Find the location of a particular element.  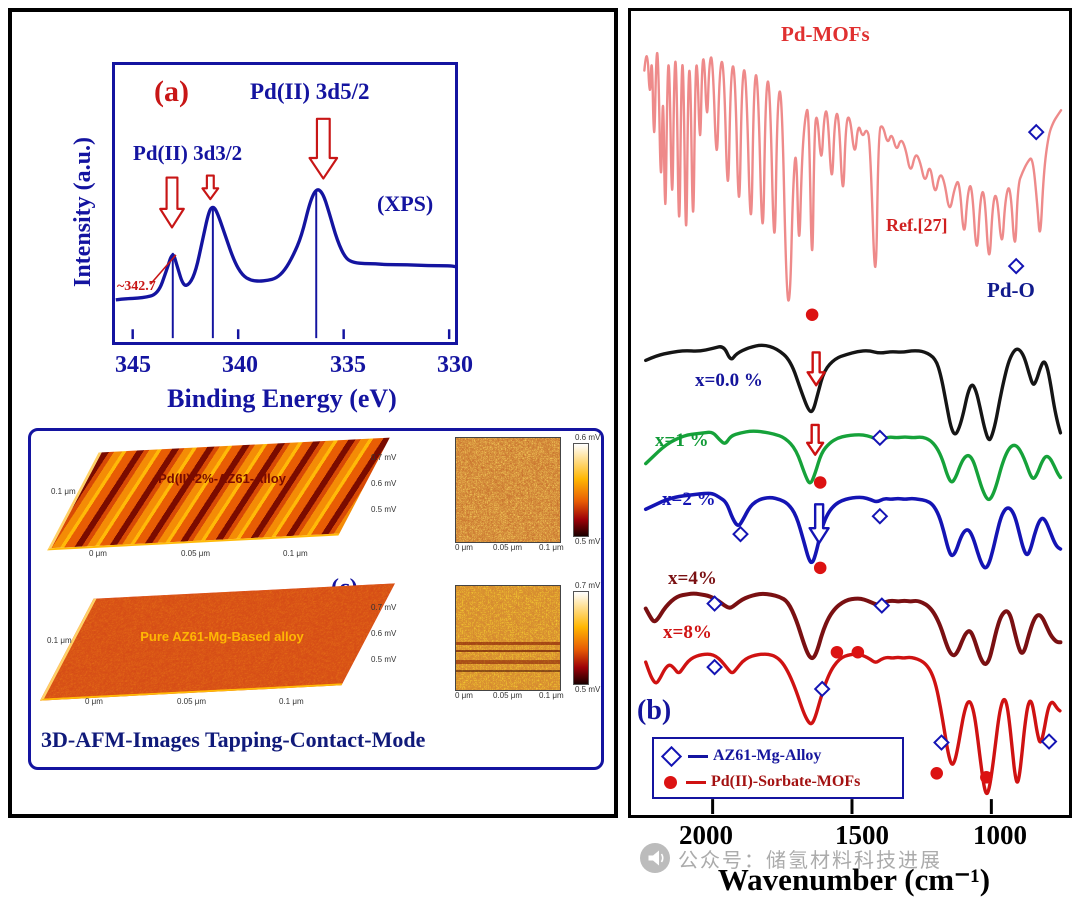

surface1-mv-tick-1: 0.7 mV is located at coordinates (384, 457).